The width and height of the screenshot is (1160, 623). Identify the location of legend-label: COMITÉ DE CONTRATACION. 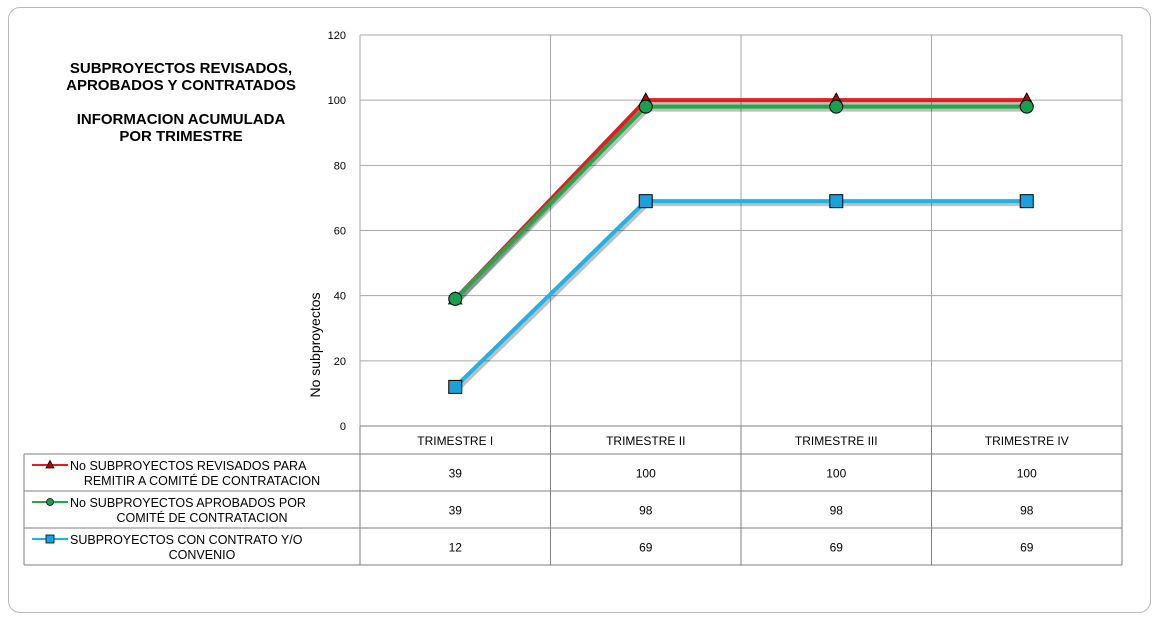
(201, 517).